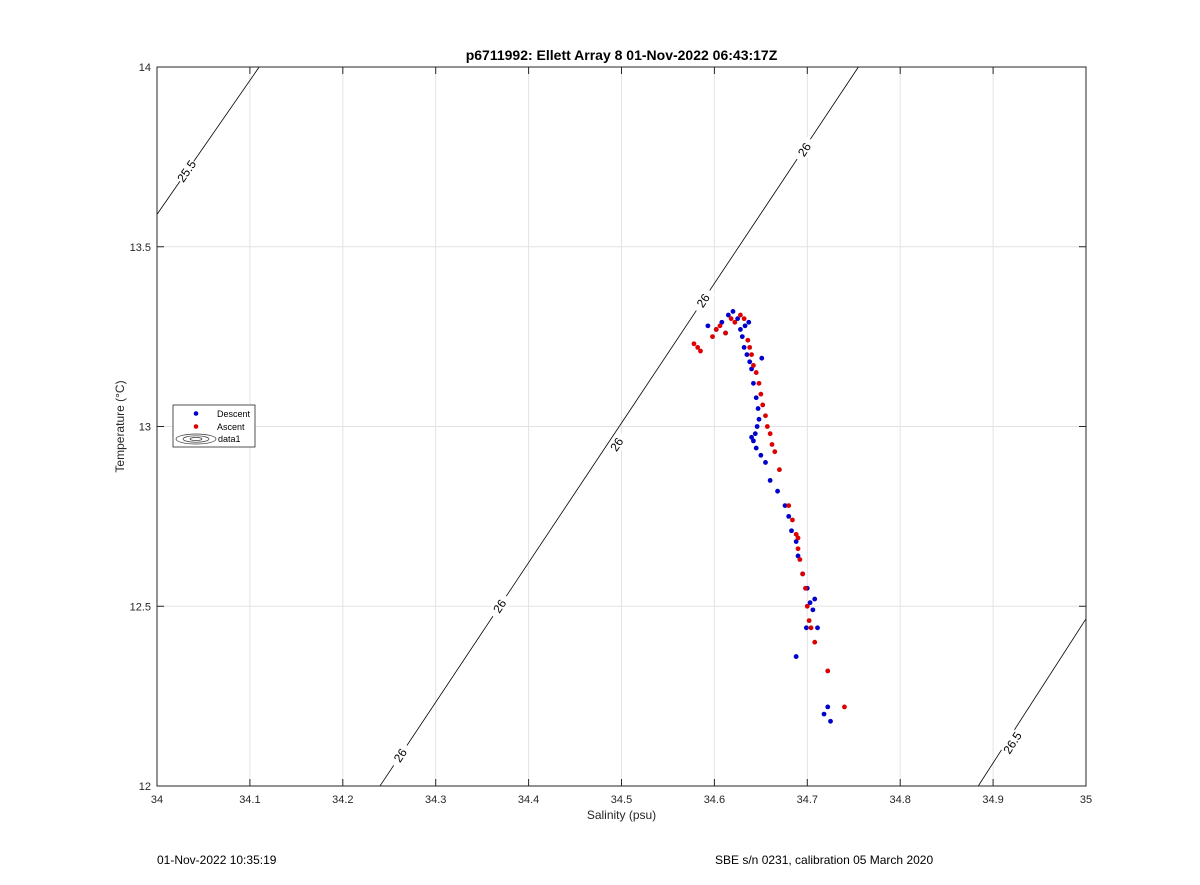 Image resolution: width=1200 pixels, height=885 pixels. Describe the element at coordinates (807, 800) in the screenshot. I see `x-tick-label: 34.7` at that location.